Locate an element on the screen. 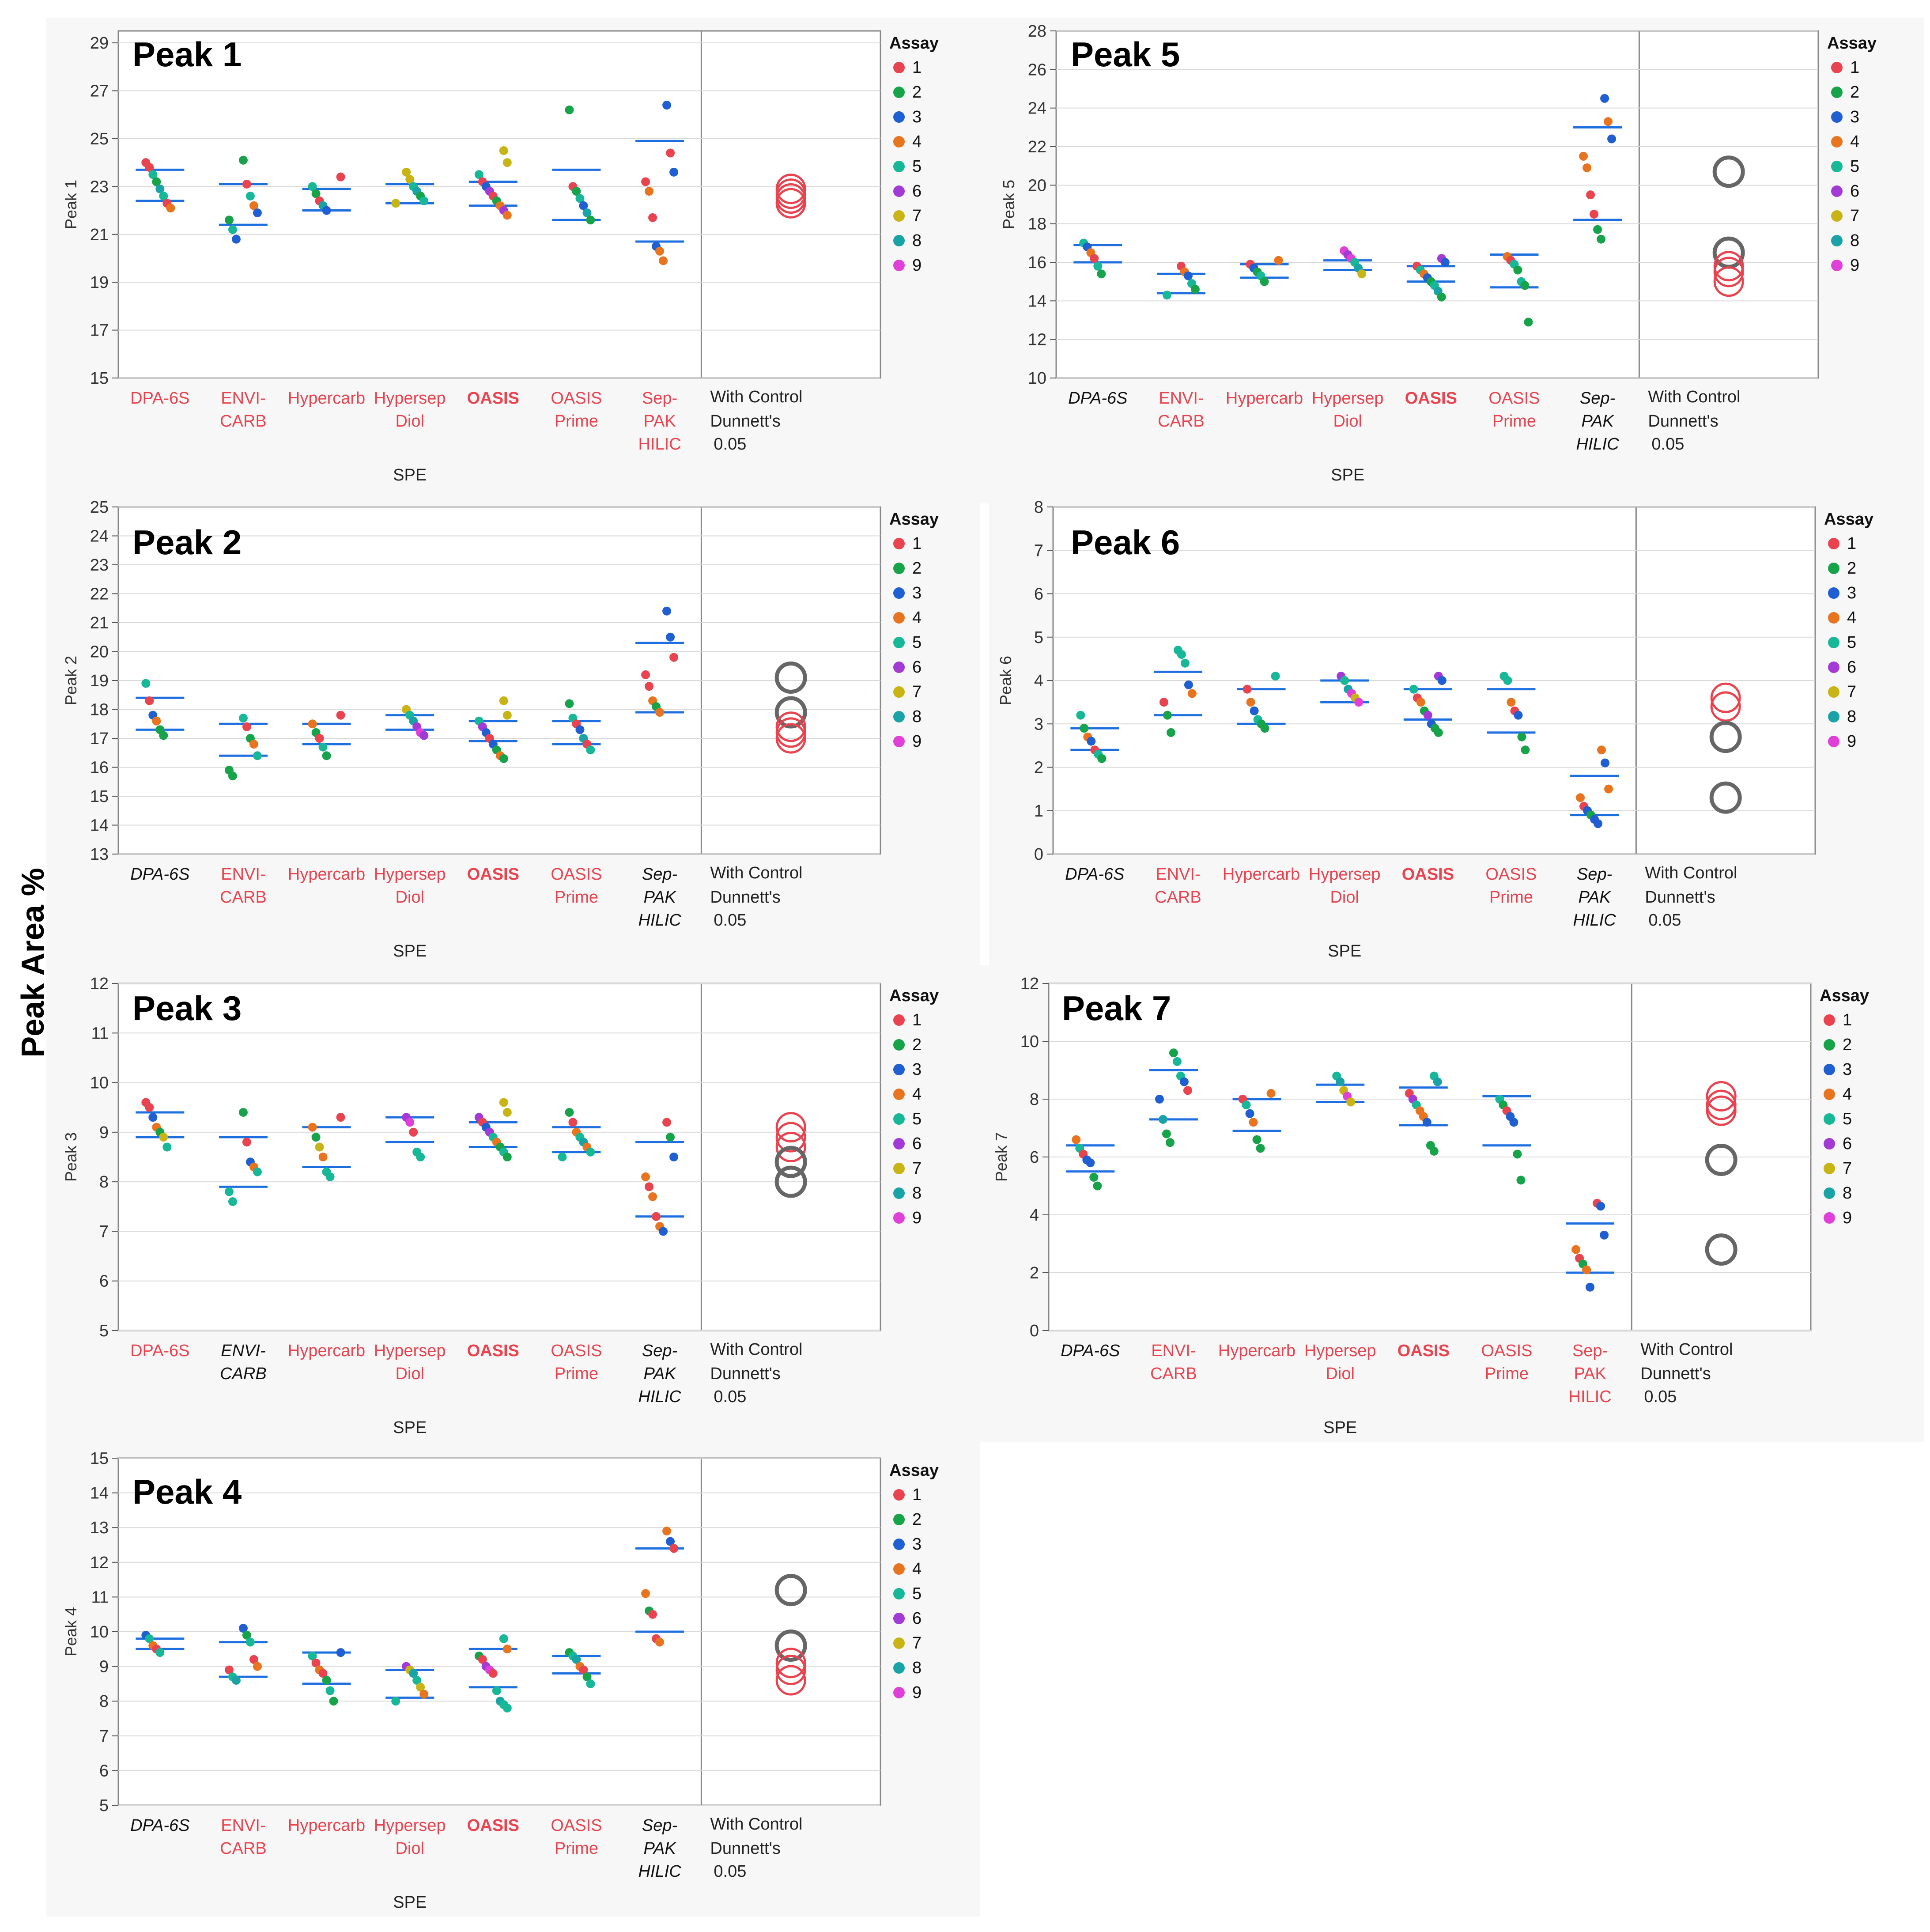 This screenshot has height=1932, width=1930. category-label: DPA-6S is located at coordinates (1090, 1351).